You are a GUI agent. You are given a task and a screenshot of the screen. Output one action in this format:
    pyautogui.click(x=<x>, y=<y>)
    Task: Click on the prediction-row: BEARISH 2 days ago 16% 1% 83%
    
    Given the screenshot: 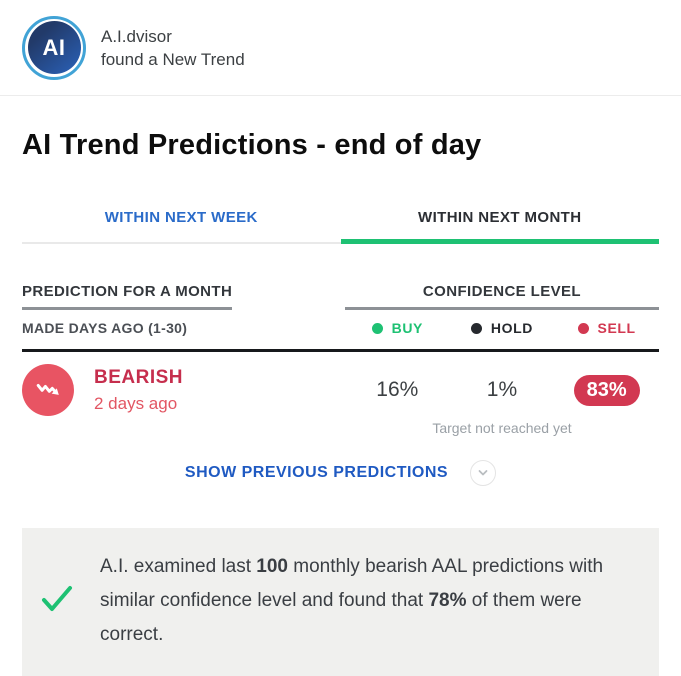 What is the action you would take?
    pyautogui.click(x=340, y=390)
    